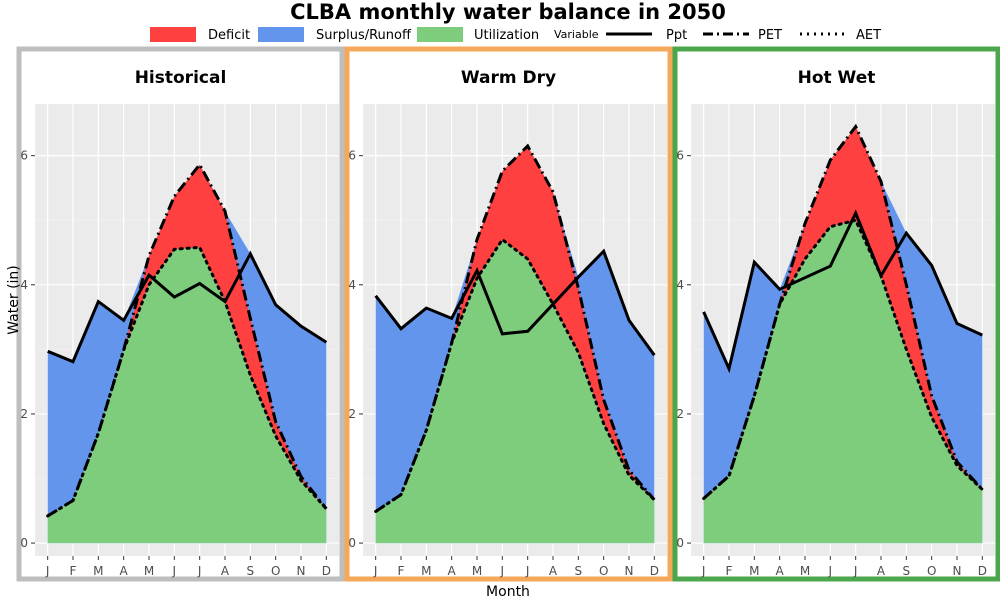  I want to click on legend-label-surplus: Surplus/Runoff, so click(364, 35).